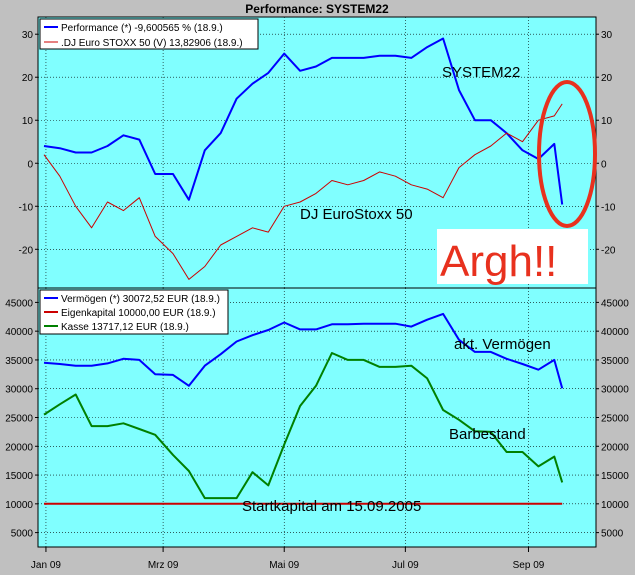 The height and width of the screenshot is (575, 635). I want to click on annotation-eurostoxx: DJ EuroStoxx 50, so click(356, 214).